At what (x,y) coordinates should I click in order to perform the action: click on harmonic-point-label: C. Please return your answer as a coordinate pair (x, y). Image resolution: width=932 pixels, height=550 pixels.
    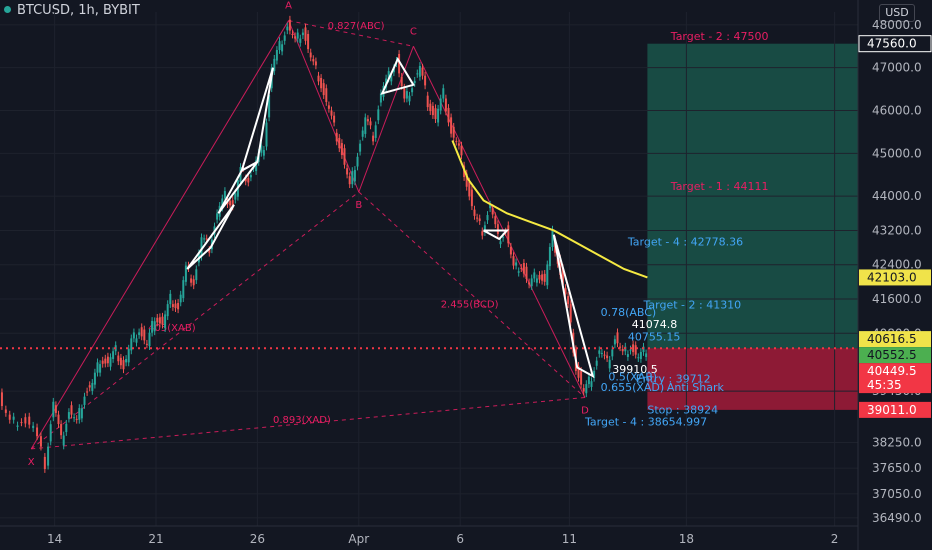
    Looking at the image, I should click on (413, 31).